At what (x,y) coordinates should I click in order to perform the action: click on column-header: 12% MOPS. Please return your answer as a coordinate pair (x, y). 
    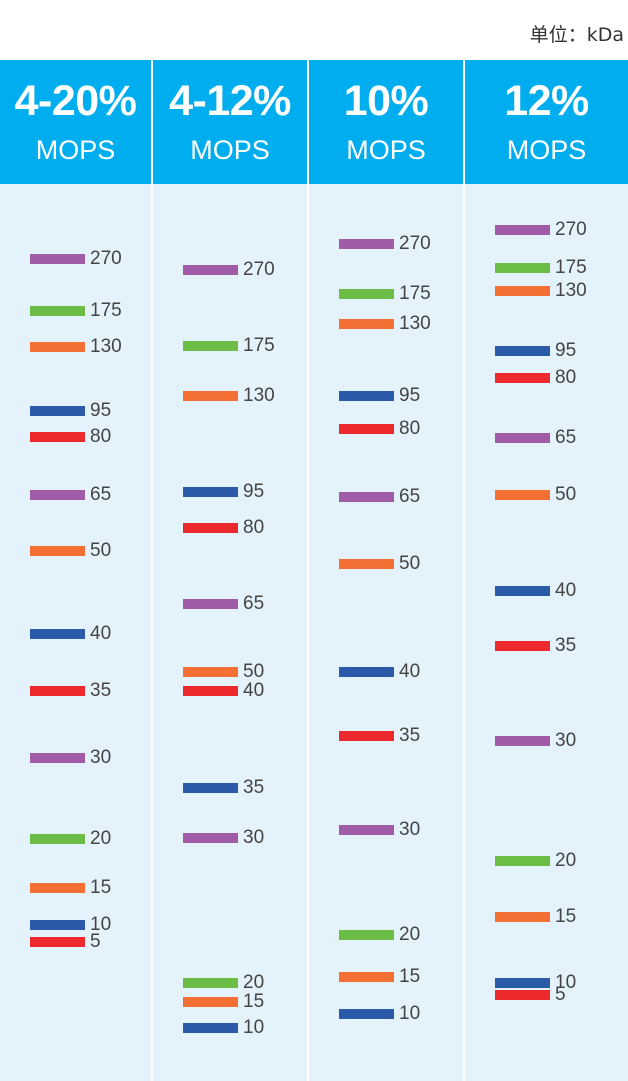
    Looking at the image, I should click on (546, 122).